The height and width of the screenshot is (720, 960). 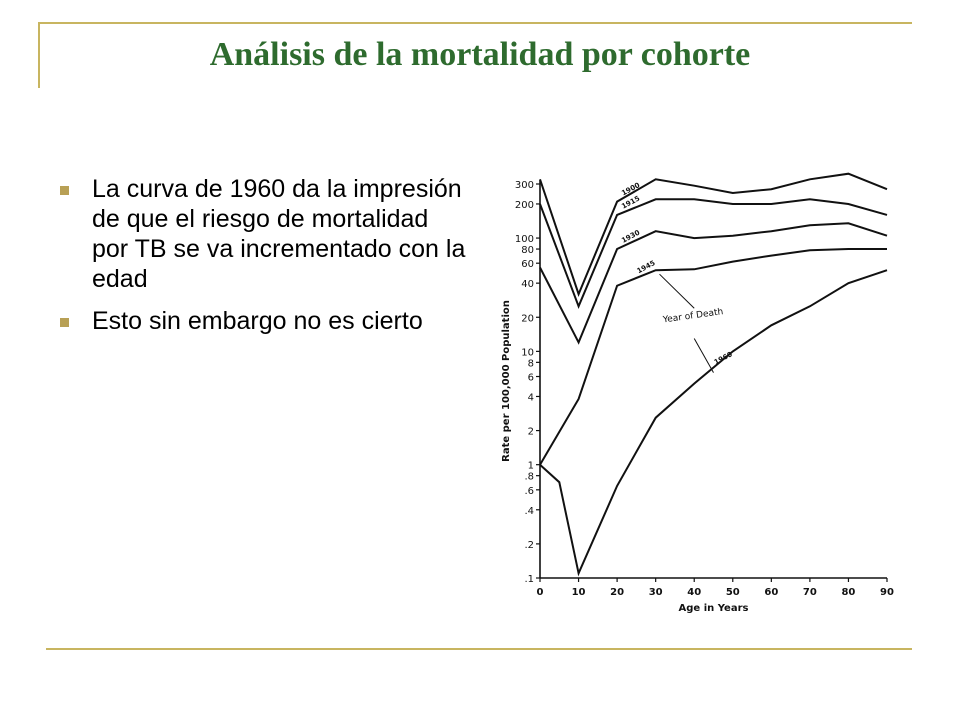 I want to click on y-tick-label: 300, so click(x=524, y=185).